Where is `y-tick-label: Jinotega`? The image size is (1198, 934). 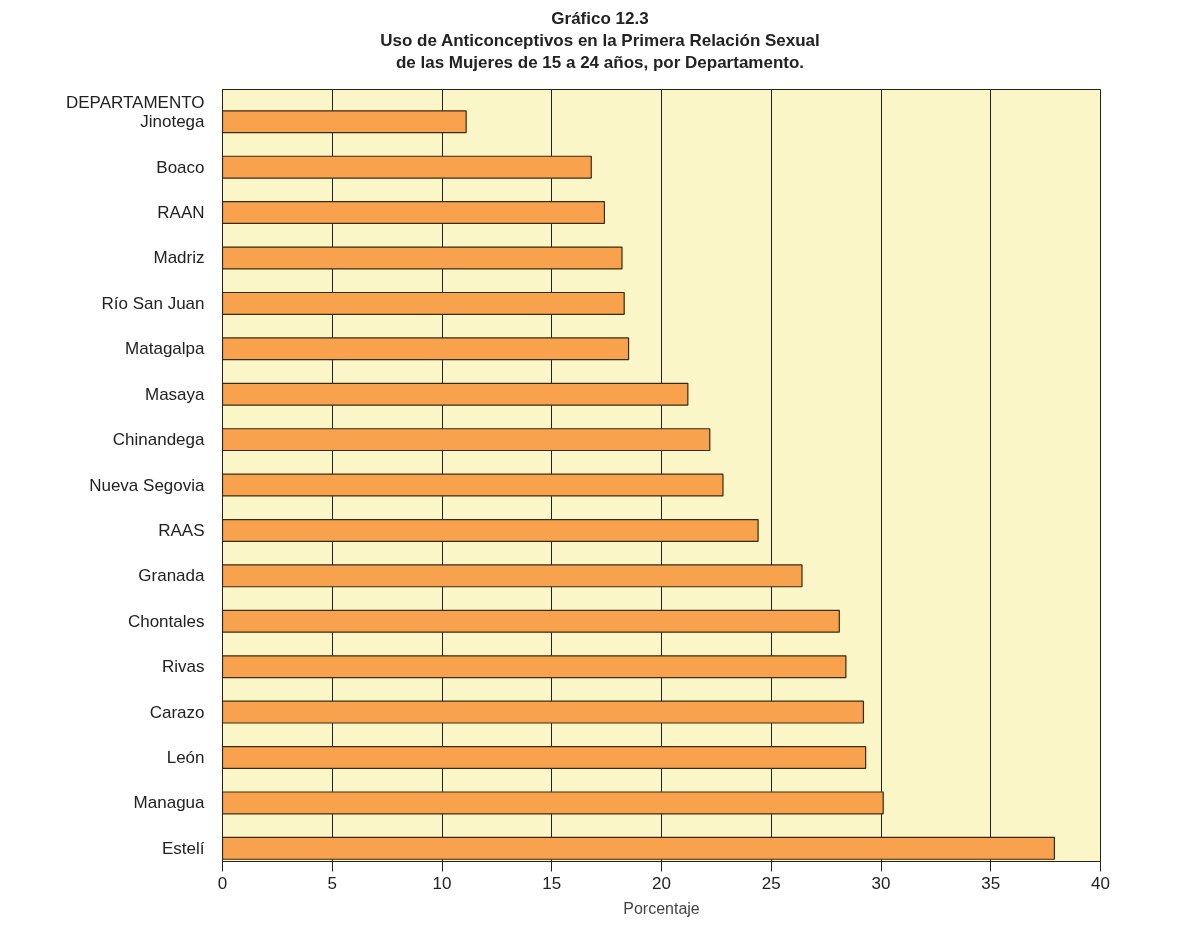
y-tick-label: Jinotega is located at coordinates (173, 122).